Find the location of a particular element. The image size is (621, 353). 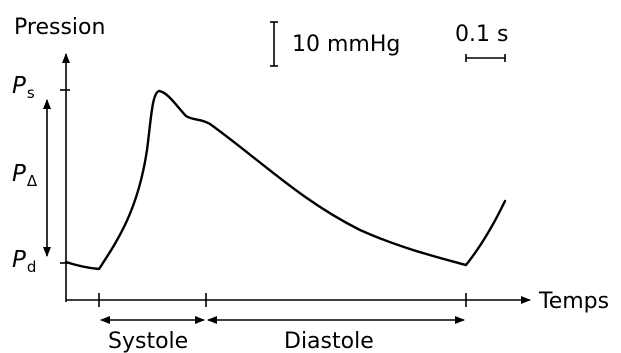

systolic-pressure-label: Ps is located at coordinates (23, 87).